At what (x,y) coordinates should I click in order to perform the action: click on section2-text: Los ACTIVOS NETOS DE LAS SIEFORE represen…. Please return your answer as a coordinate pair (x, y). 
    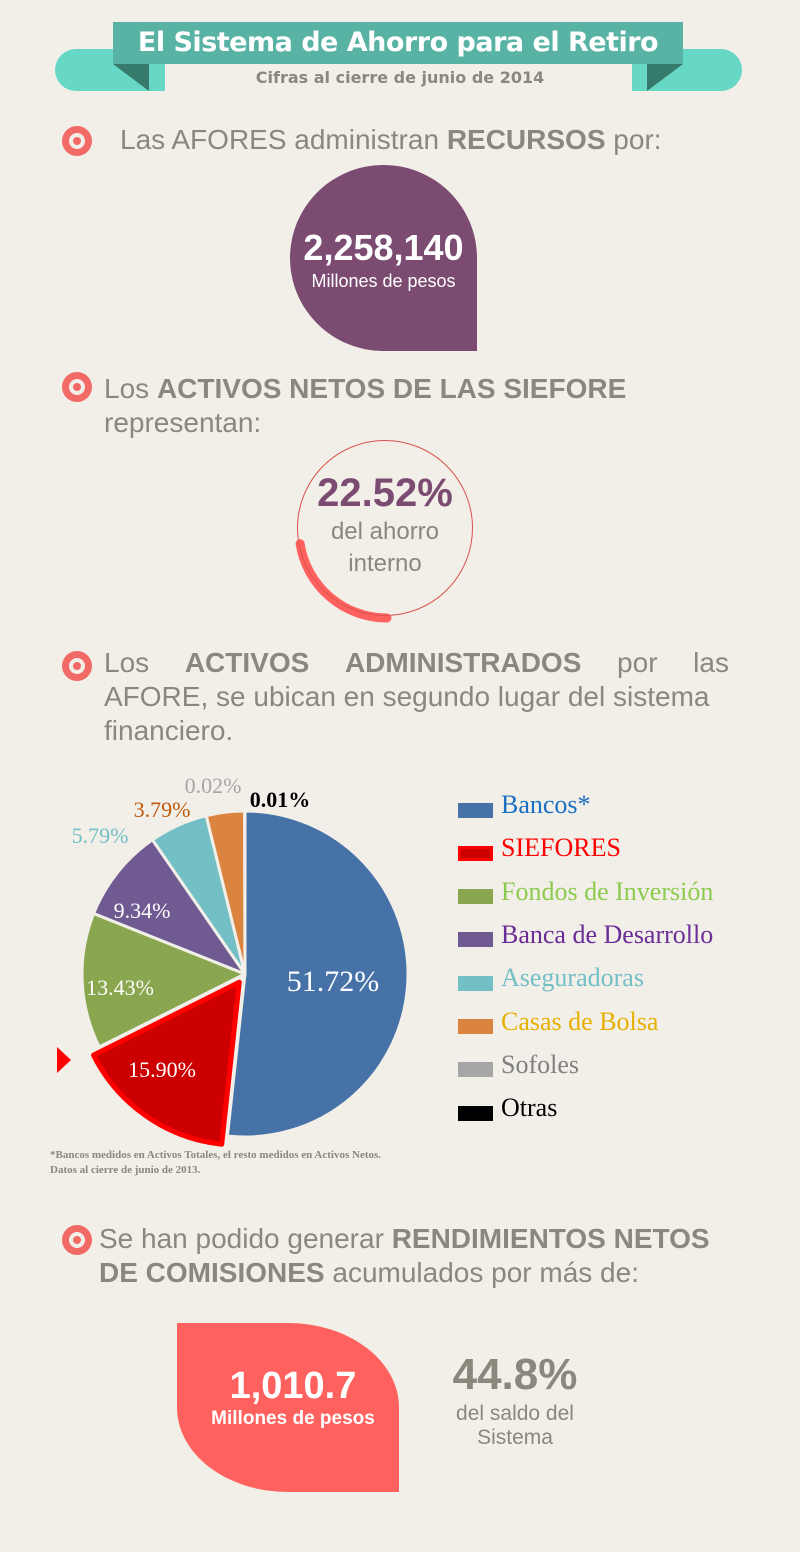
    Looking at the image, I should click on (365, 406).